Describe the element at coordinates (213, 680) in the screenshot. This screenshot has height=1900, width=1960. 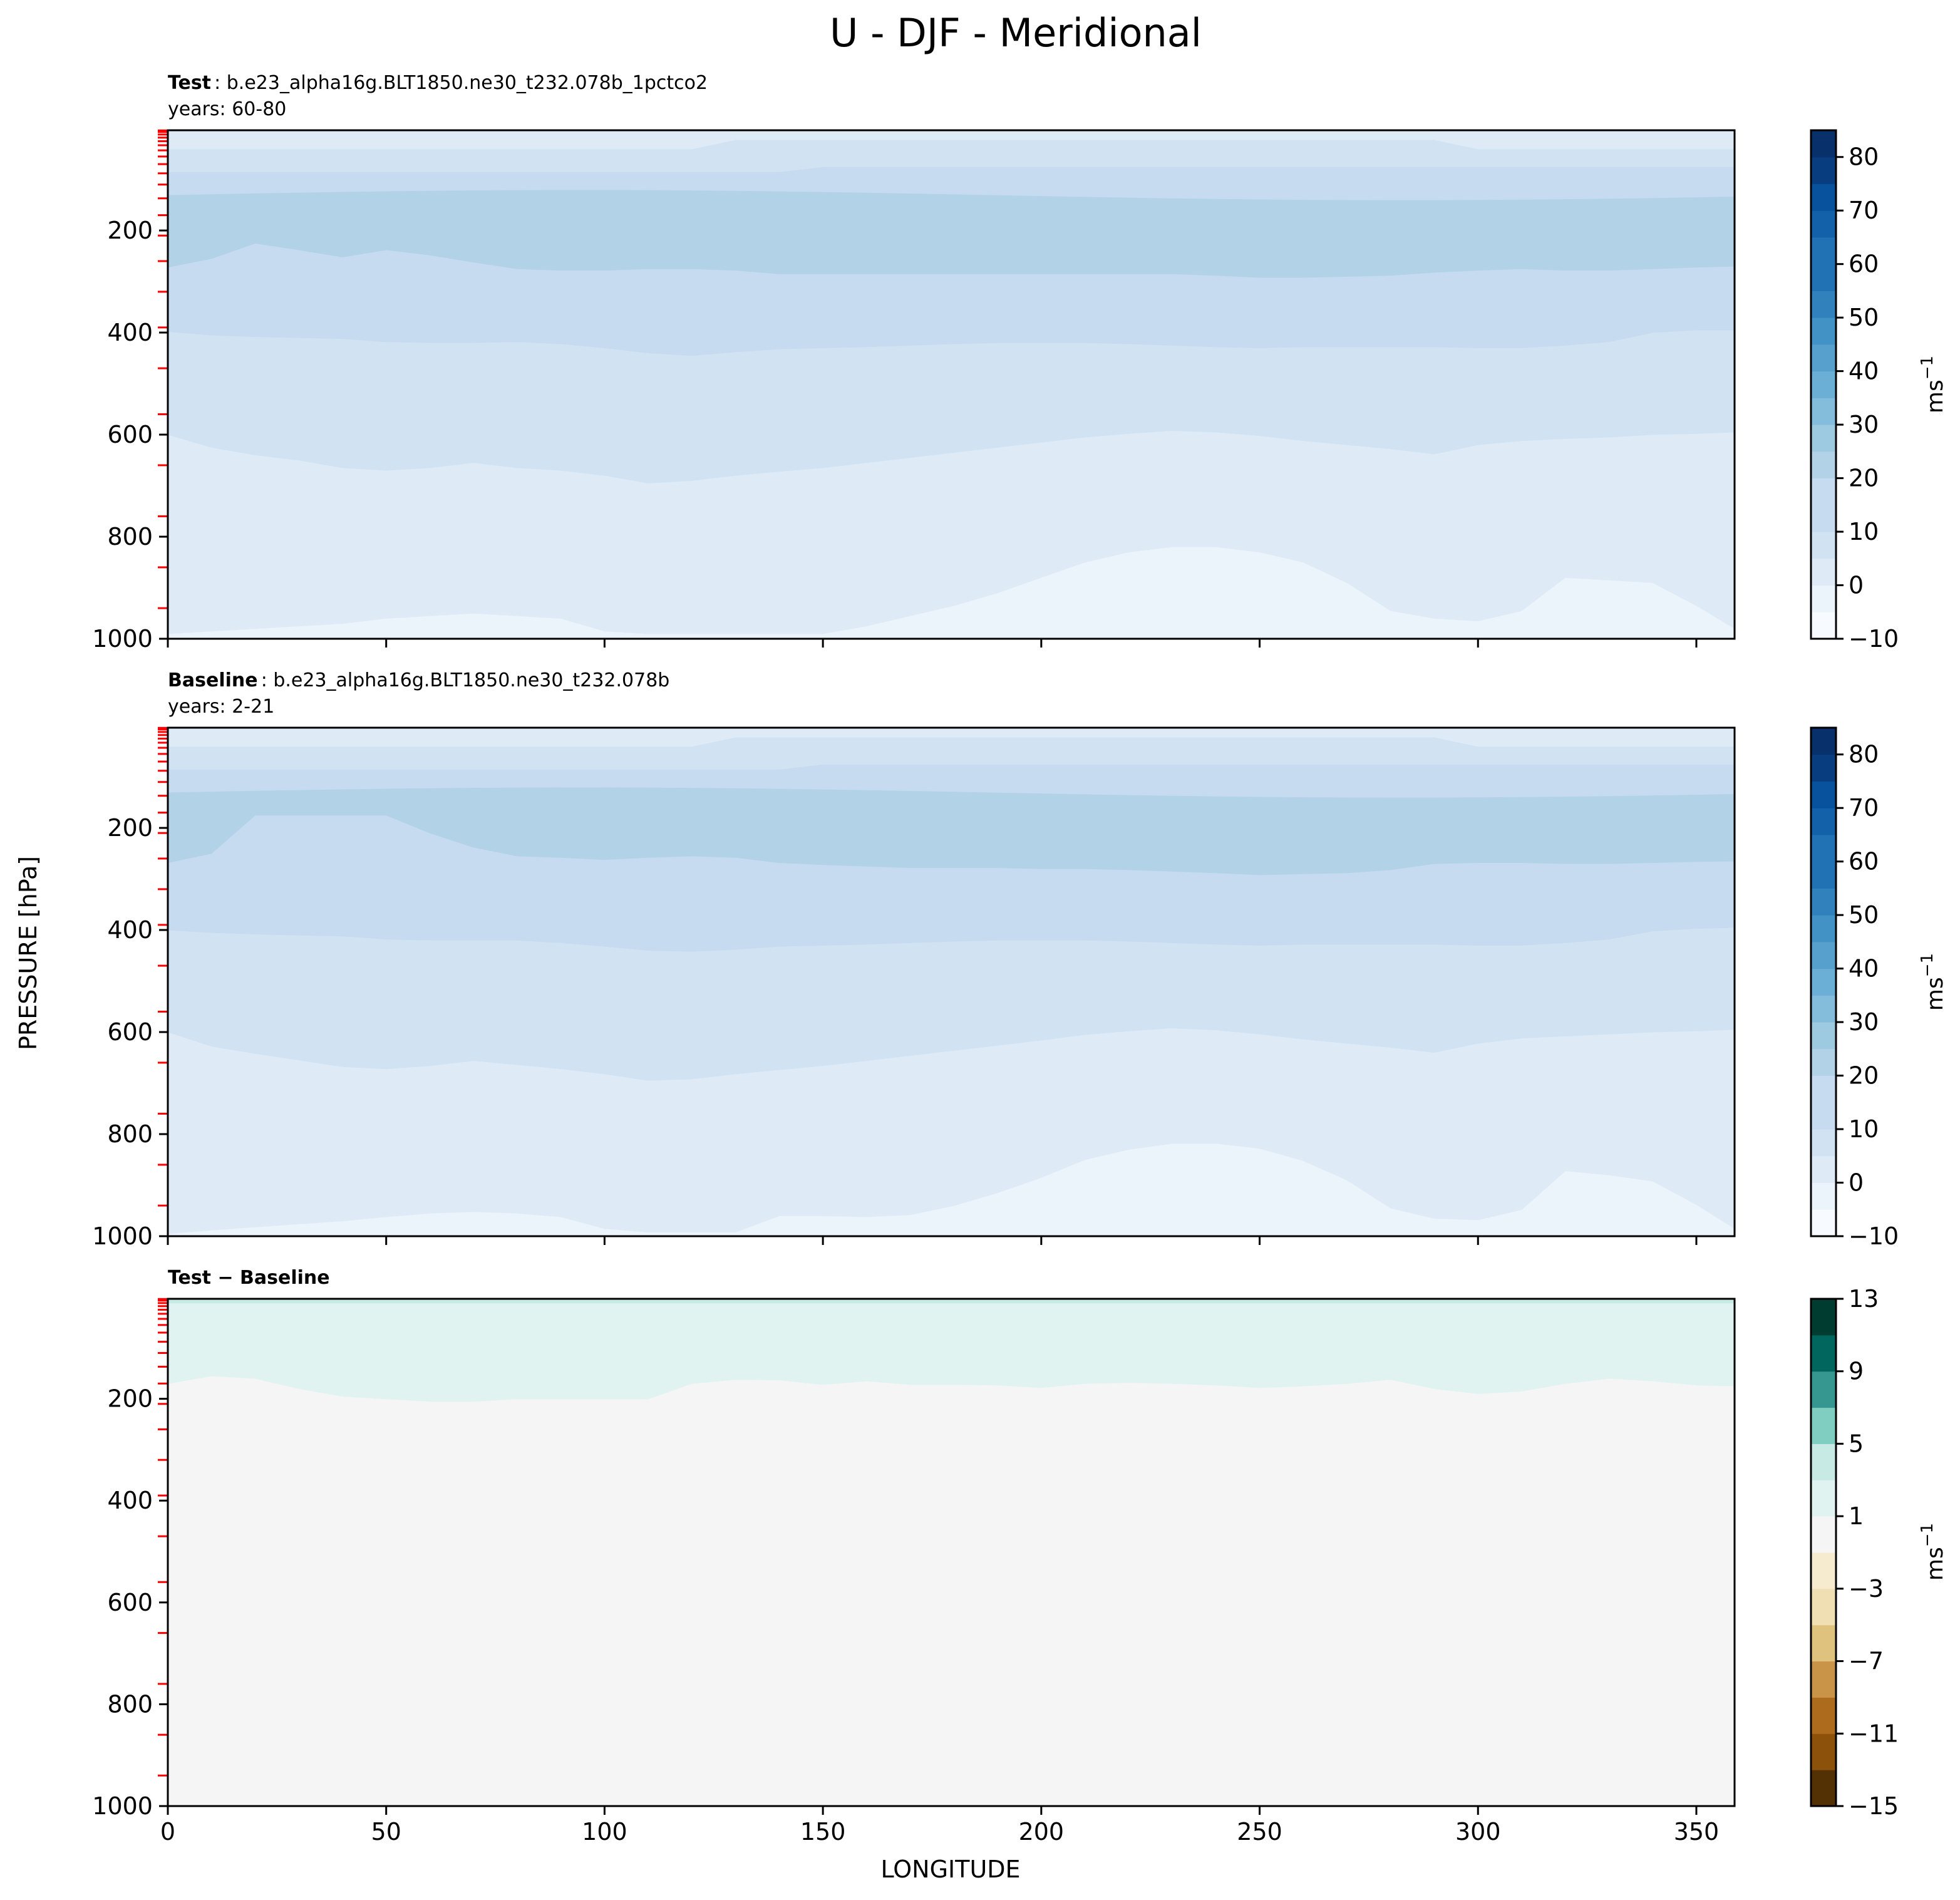
I see `panel-baseline-title-bold: Baseline` at that location.